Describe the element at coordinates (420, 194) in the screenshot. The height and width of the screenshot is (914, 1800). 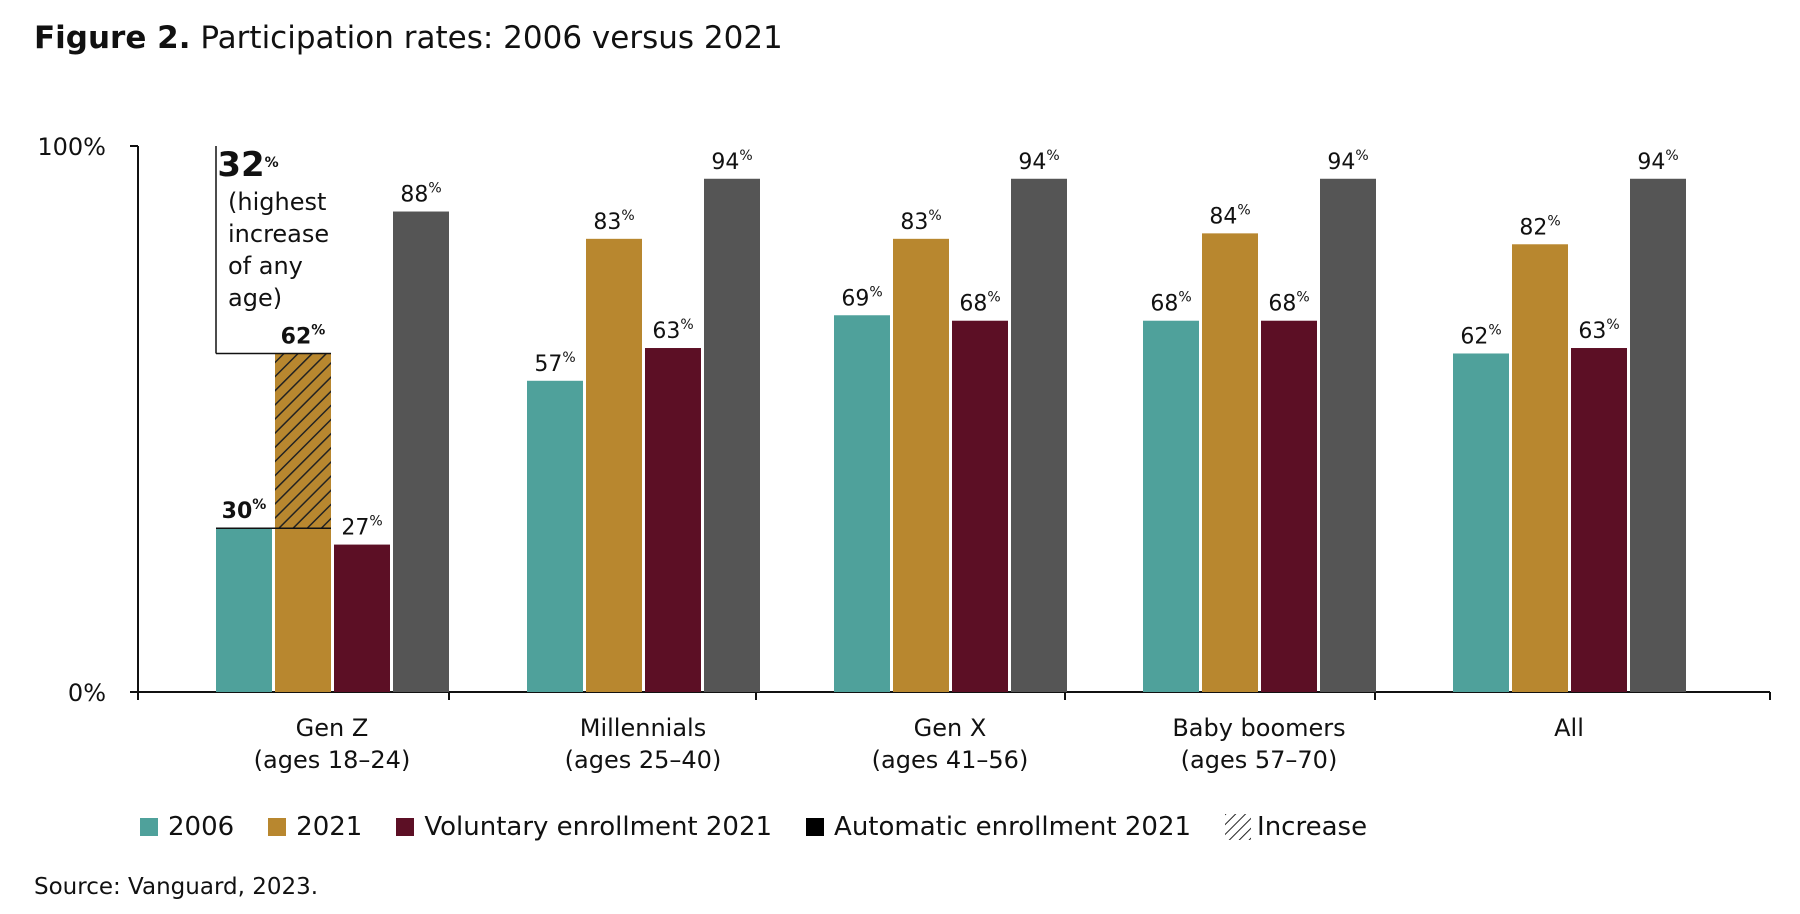
I see `data-label: 88%` at that location.